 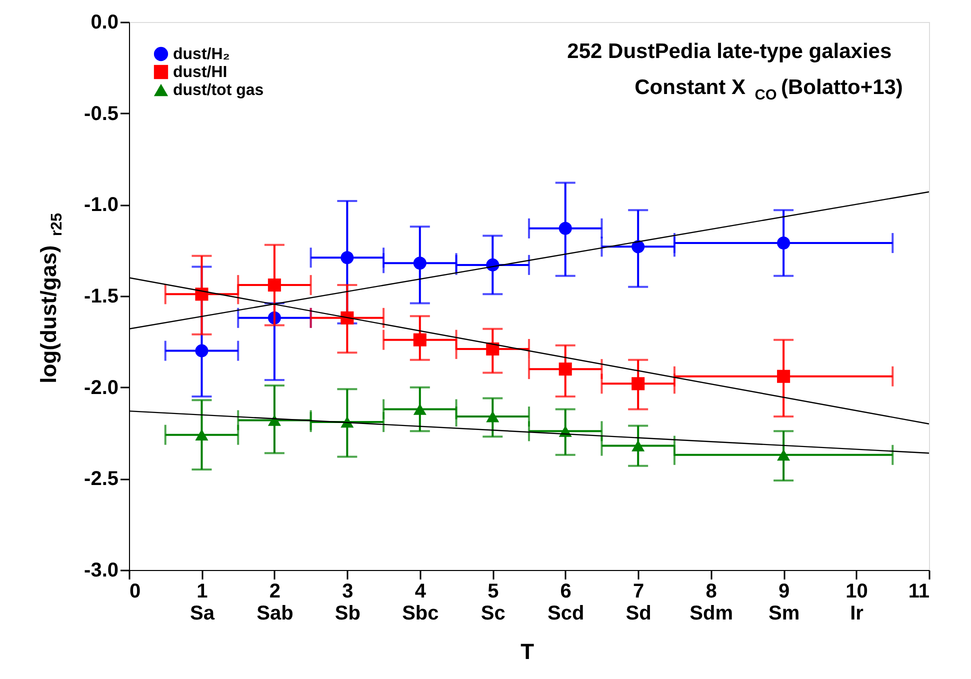 What do you see at coordinates (711, 602) in the screenshot?
I see `x-tick-label: 8 Sdm` at bounding box center [711, 602].